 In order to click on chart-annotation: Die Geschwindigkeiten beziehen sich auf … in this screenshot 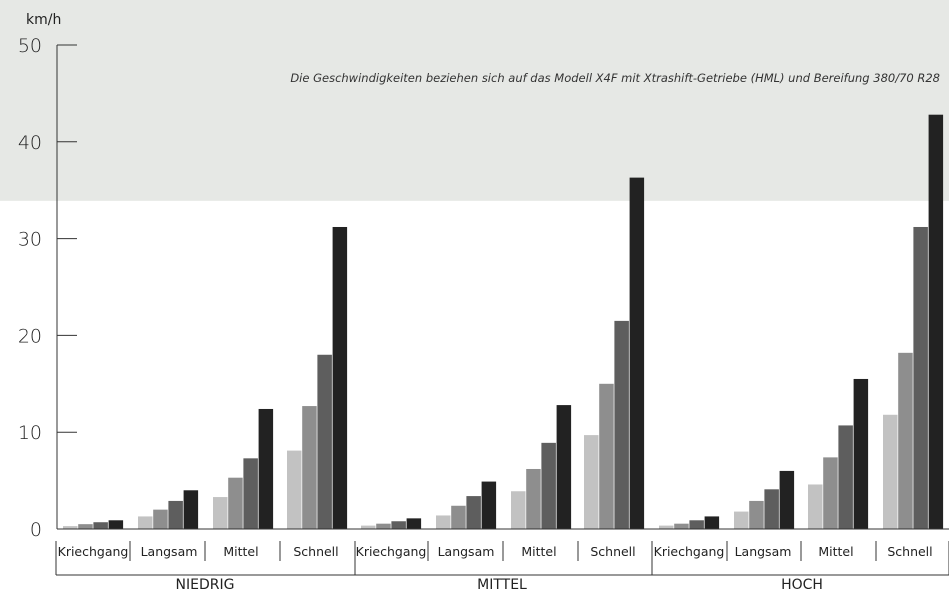, I will do `click(615, 78)`.